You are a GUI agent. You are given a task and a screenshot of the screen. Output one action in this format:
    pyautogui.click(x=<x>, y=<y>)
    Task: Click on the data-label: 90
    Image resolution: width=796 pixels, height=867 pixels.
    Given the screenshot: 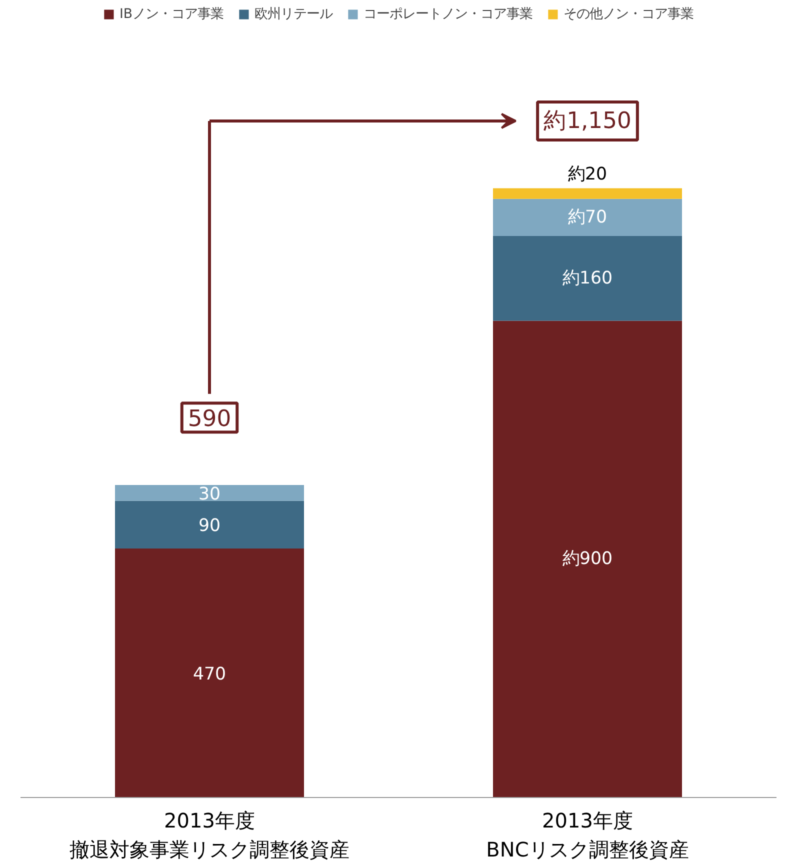 What is the action you would take?
    pyautogui.click(x=209, y=526)
    